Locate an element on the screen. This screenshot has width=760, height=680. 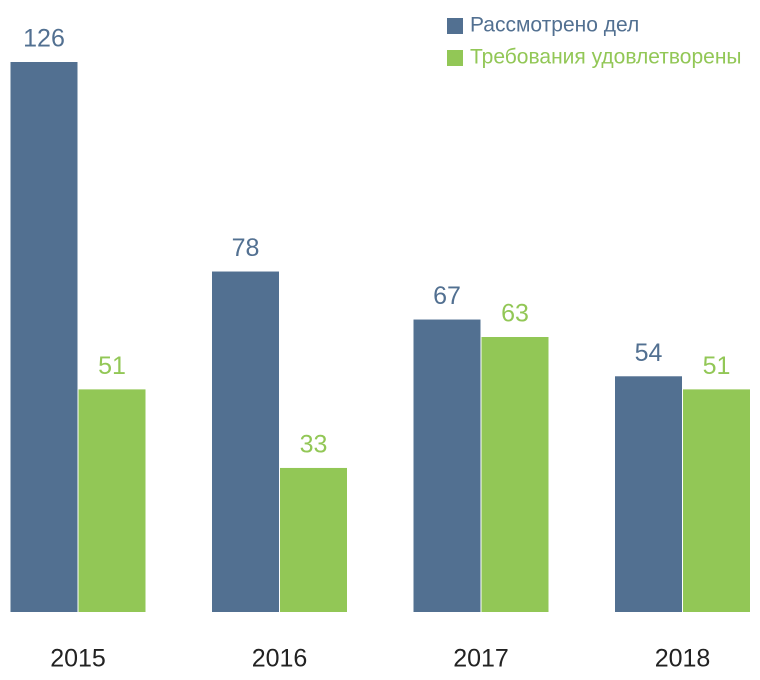
x-tick-label: 2017 is located at coordinates (481, 659).